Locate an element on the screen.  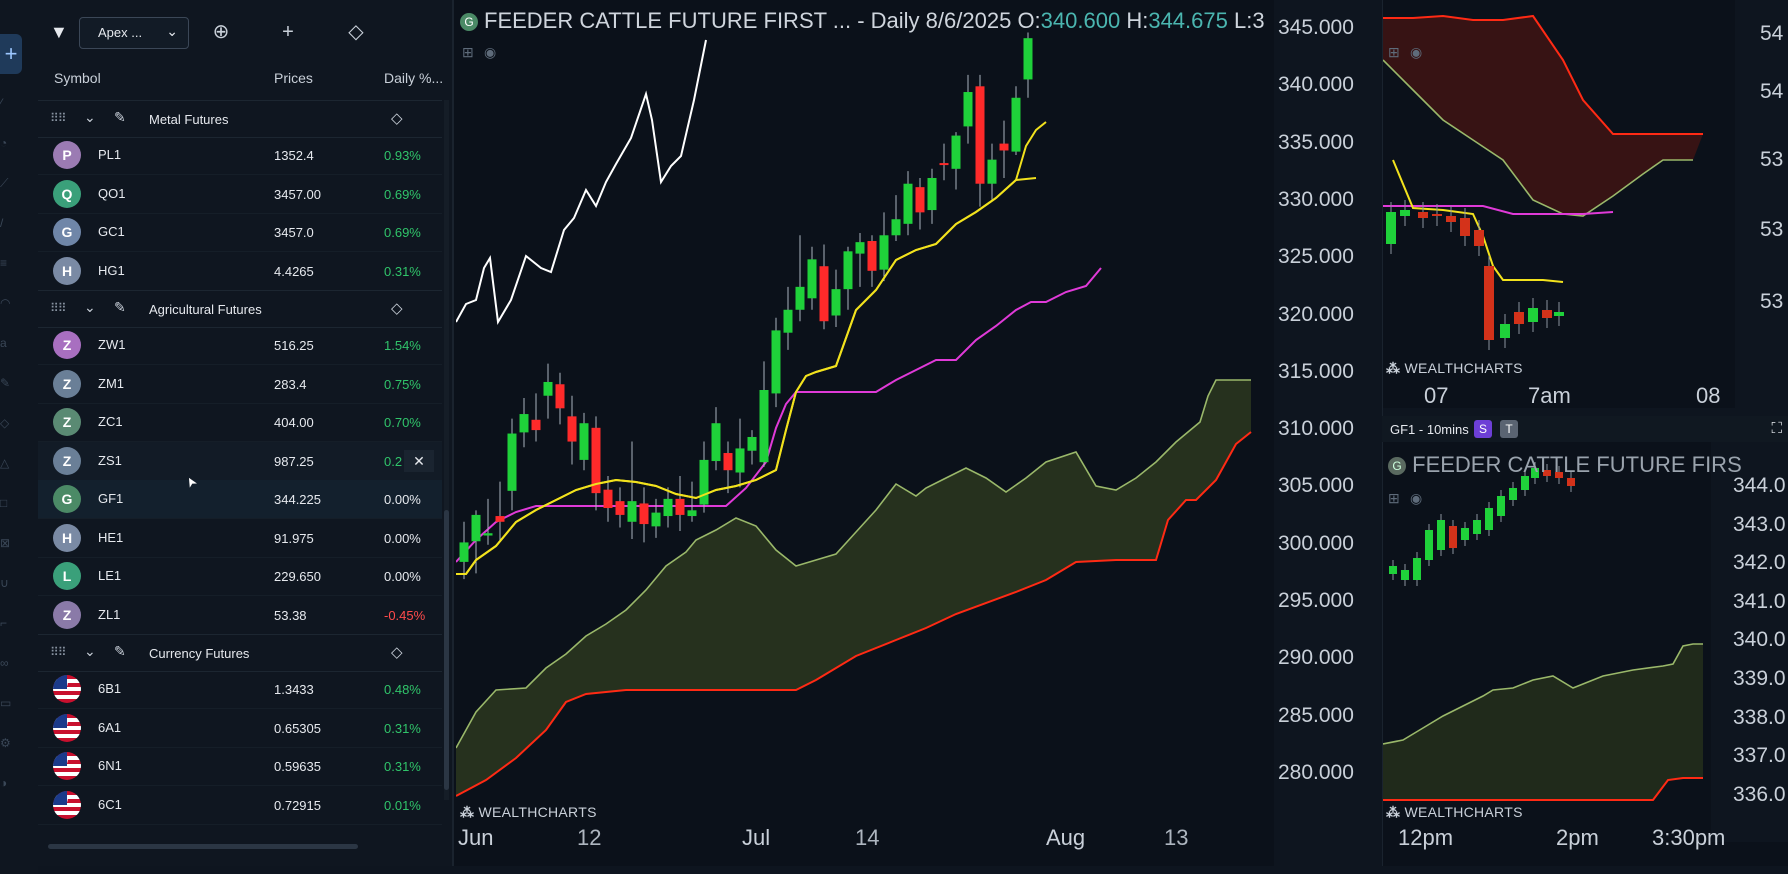
price-cell: 1352.4 is located at coordinates (294, 155).